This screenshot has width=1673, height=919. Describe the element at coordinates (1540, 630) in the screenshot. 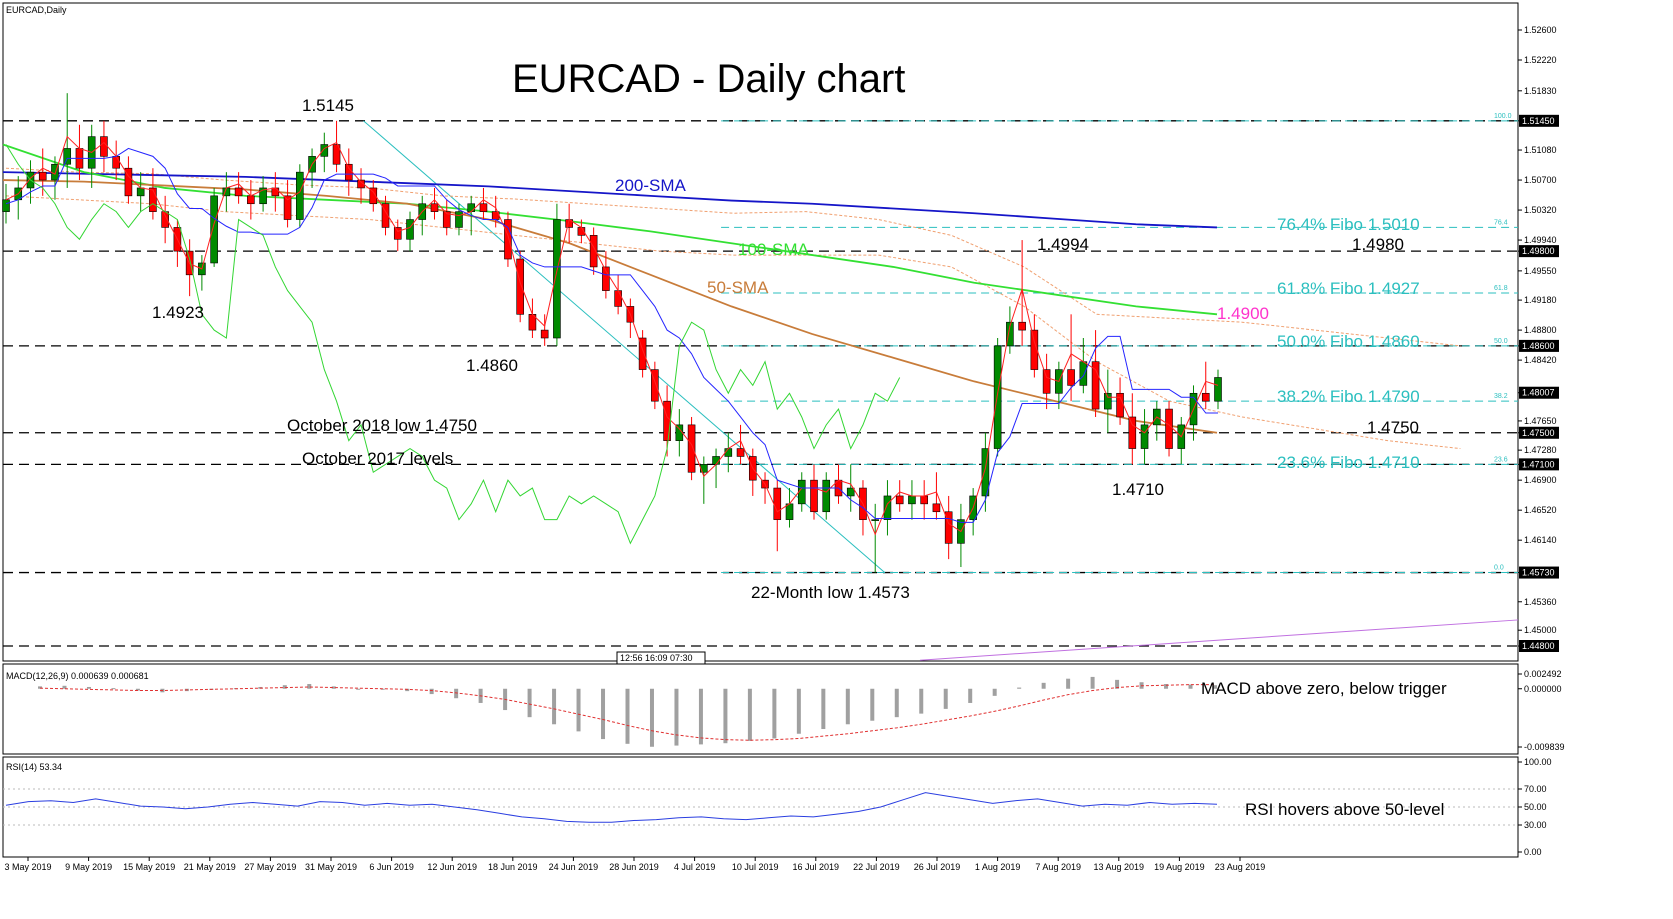

I see `y-tick-label: 1.45000` at that location.